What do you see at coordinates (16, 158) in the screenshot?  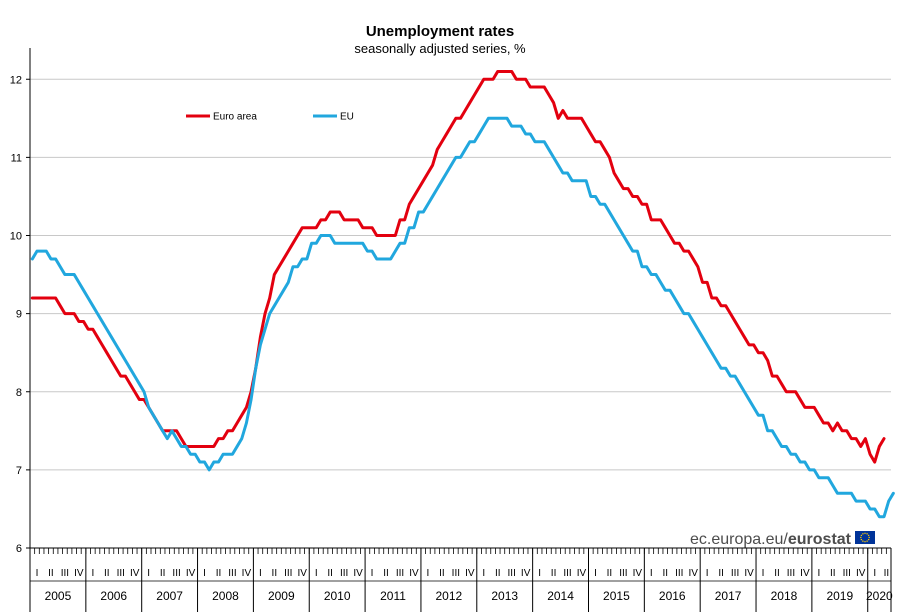 I see `y-tick-label: 11` at bounding box center [16, 158].